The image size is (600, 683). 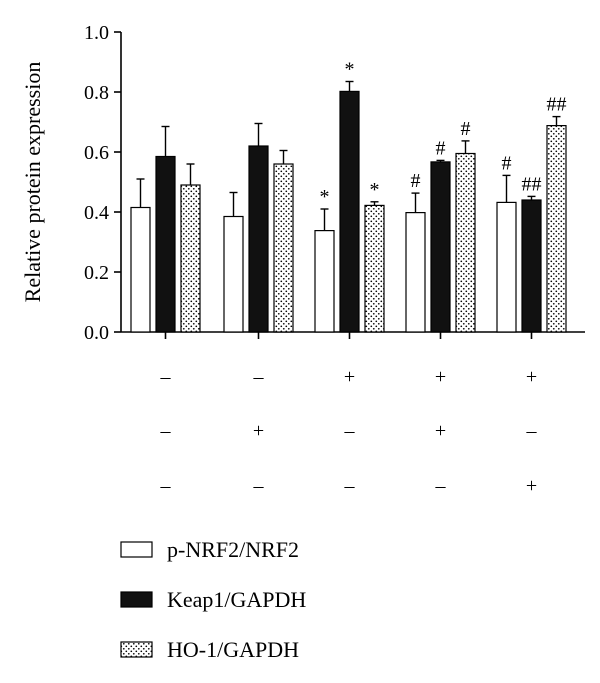 What do you see at coordinates (96, 93) in the screenshot?
I see `y-tick-label: 0.8` at bounding box center [96, 93].